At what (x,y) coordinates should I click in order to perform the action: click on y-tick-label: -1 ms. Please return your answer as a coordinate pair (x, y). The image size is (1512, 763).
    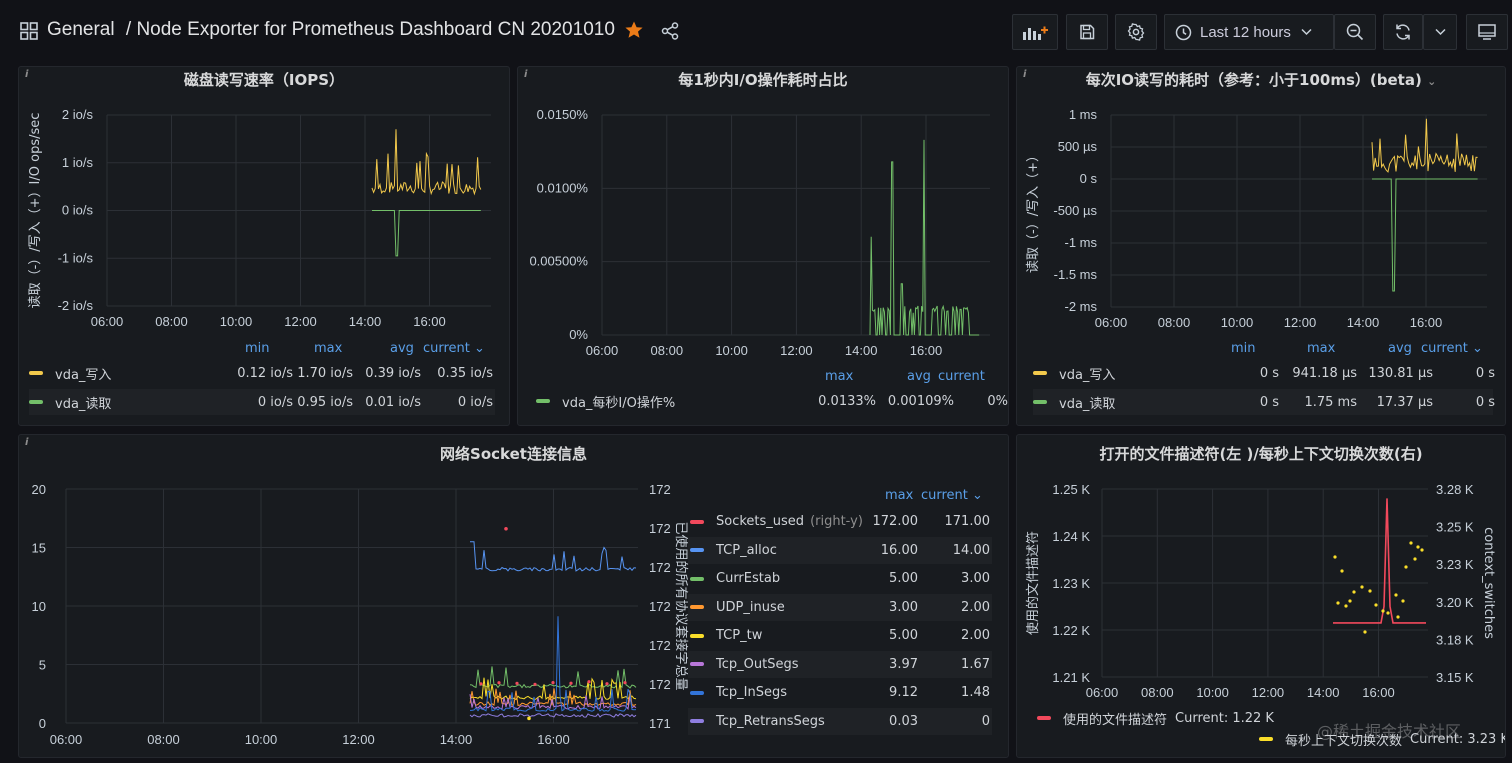
    Looking at the image, I should click on (1081, 242).